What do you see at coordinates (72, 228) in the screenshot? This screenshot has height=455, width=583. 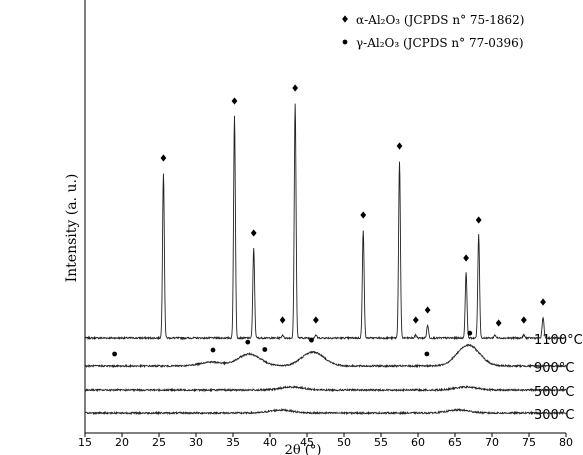 I see `y-axis-title: Intensity (a. u.)` at bounding box center [72, 228].